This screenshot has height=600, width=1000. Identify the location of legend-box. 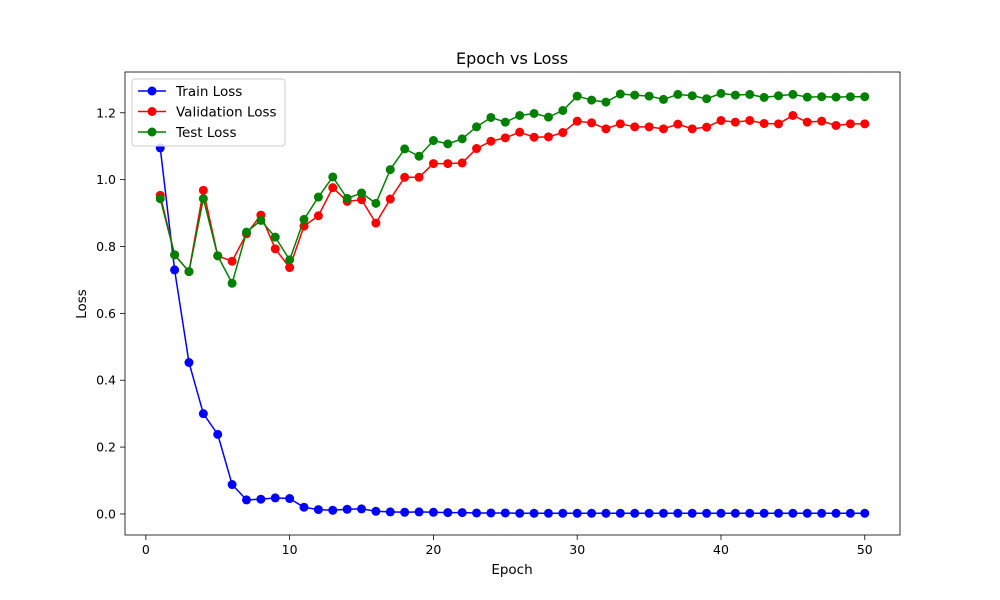
(208, 112).